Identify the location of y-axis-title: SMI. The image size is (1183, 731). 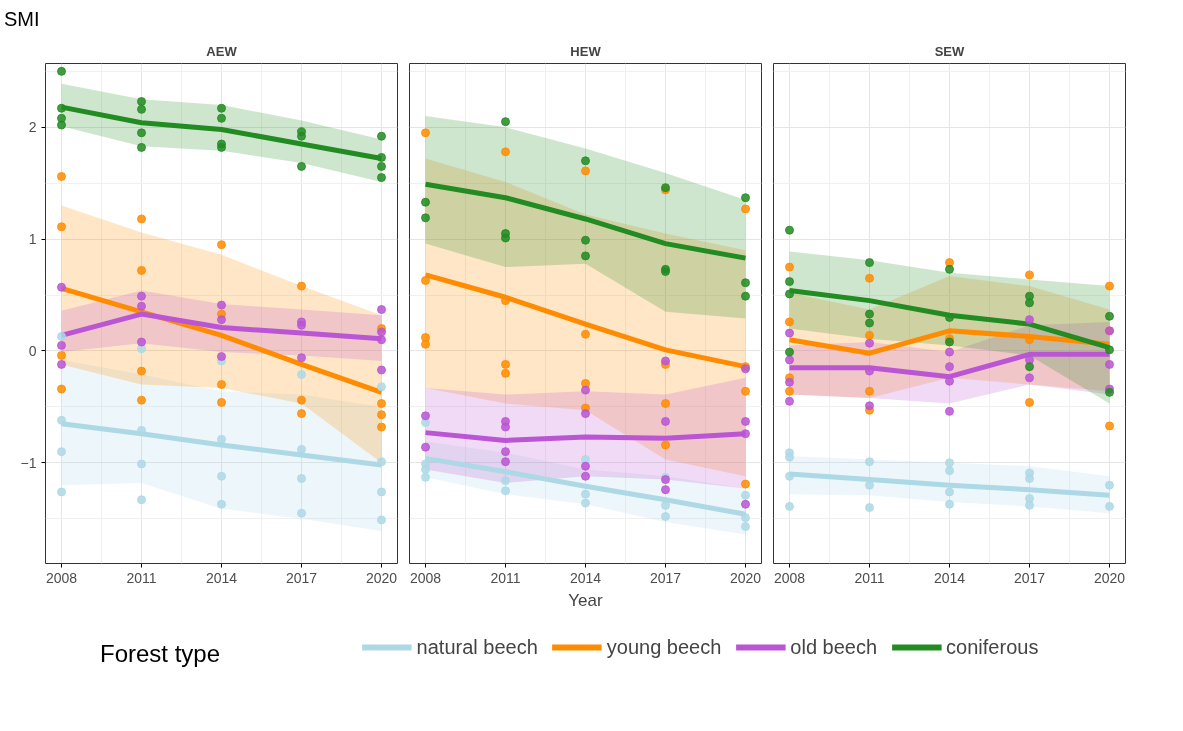
(22, 19).